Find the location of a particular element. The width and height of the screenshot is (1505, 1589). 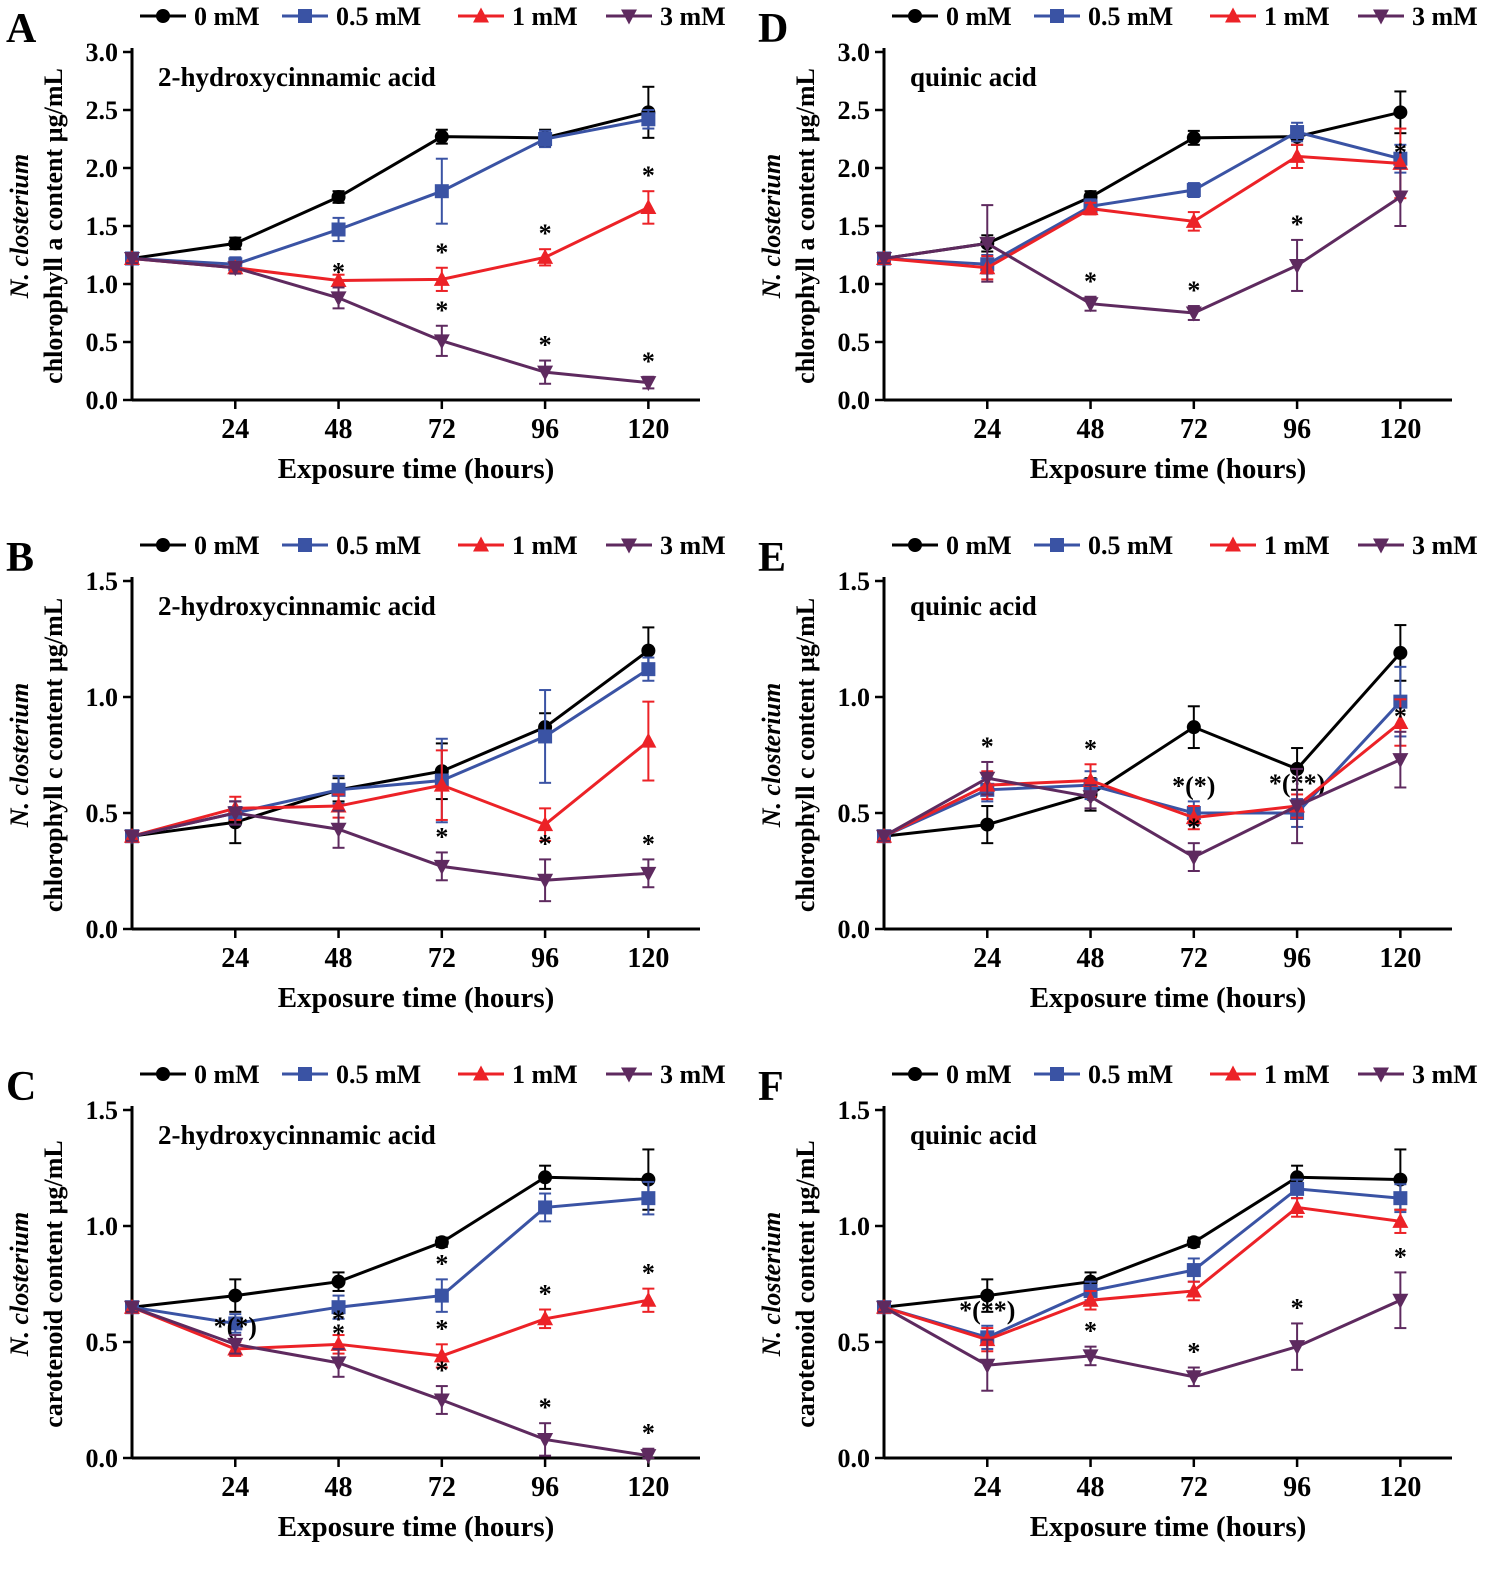

y-axis-label-species: N. closterium is located at coordinates (771, 1284).